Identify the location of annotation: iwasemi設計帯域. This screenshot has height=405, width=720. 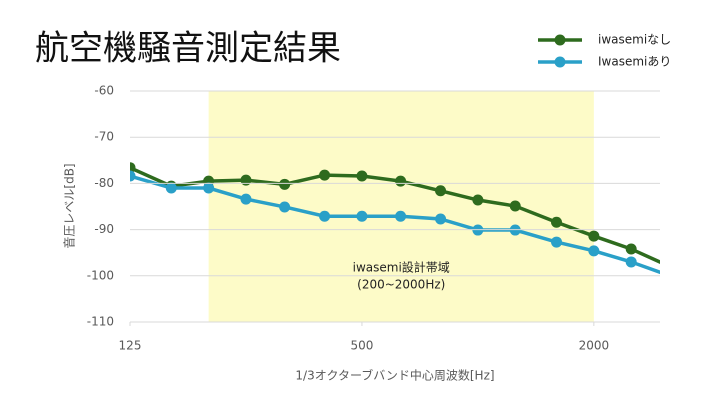
(401, 267).